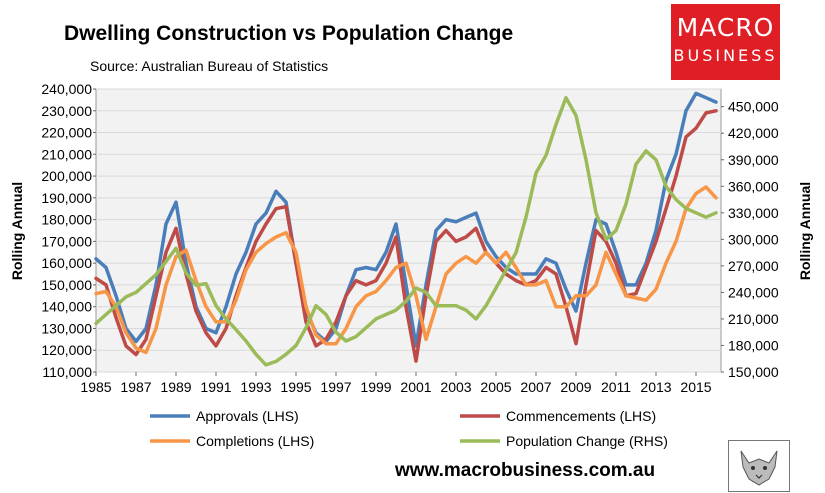 This screenshot has height=493, width=825. What do you see at coordinates (753, 345) in the screenshot?
I see `y-right-tick-label: 180,000` at bounding box center [753, 345].